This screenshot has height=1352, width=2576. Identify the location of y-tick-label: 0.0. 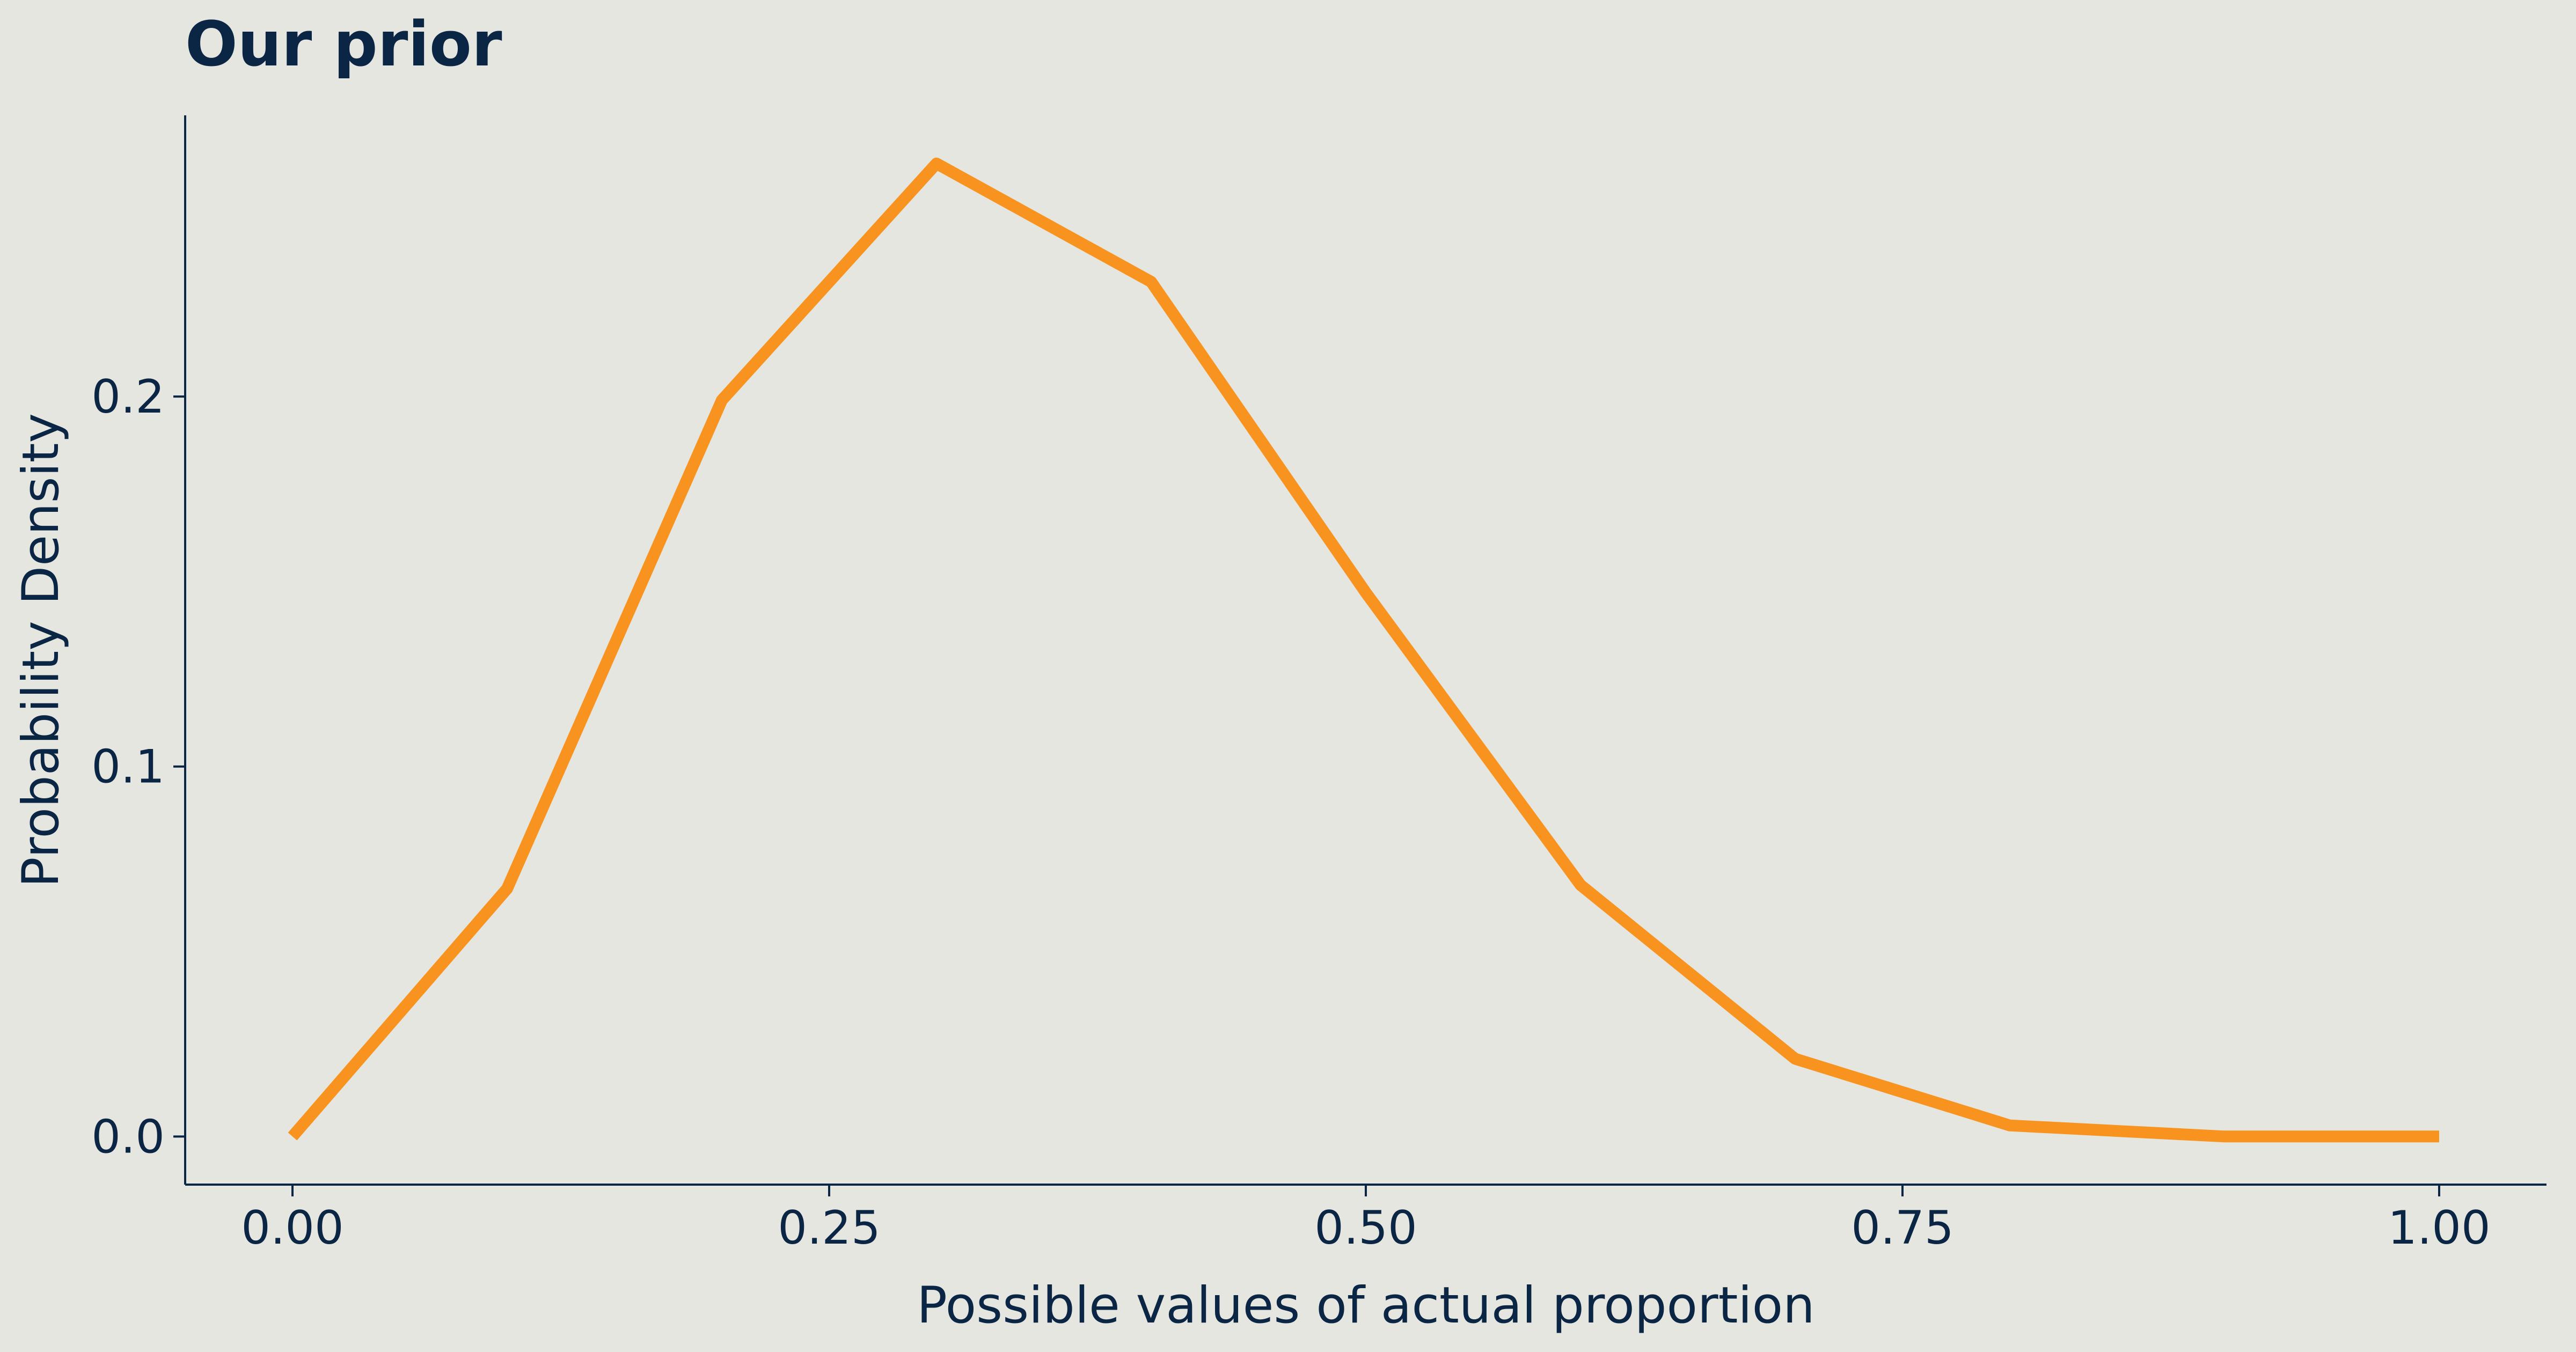
(128, 1137).